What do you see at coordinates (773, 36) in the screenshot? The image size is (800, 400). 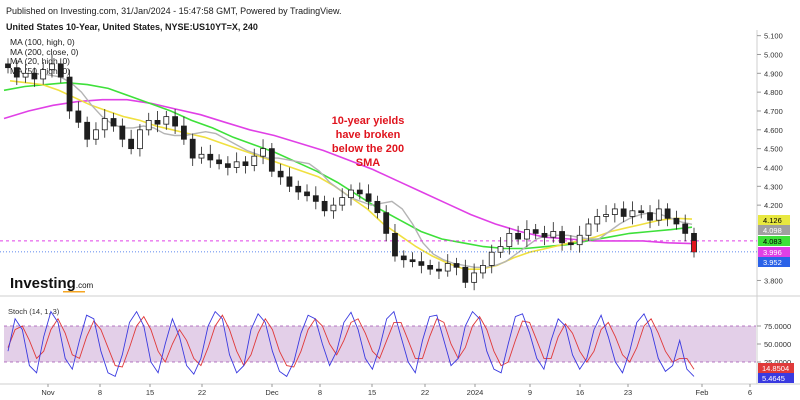 I see `price-y-tick-label: 5.100` at bounding box center [773, 36].